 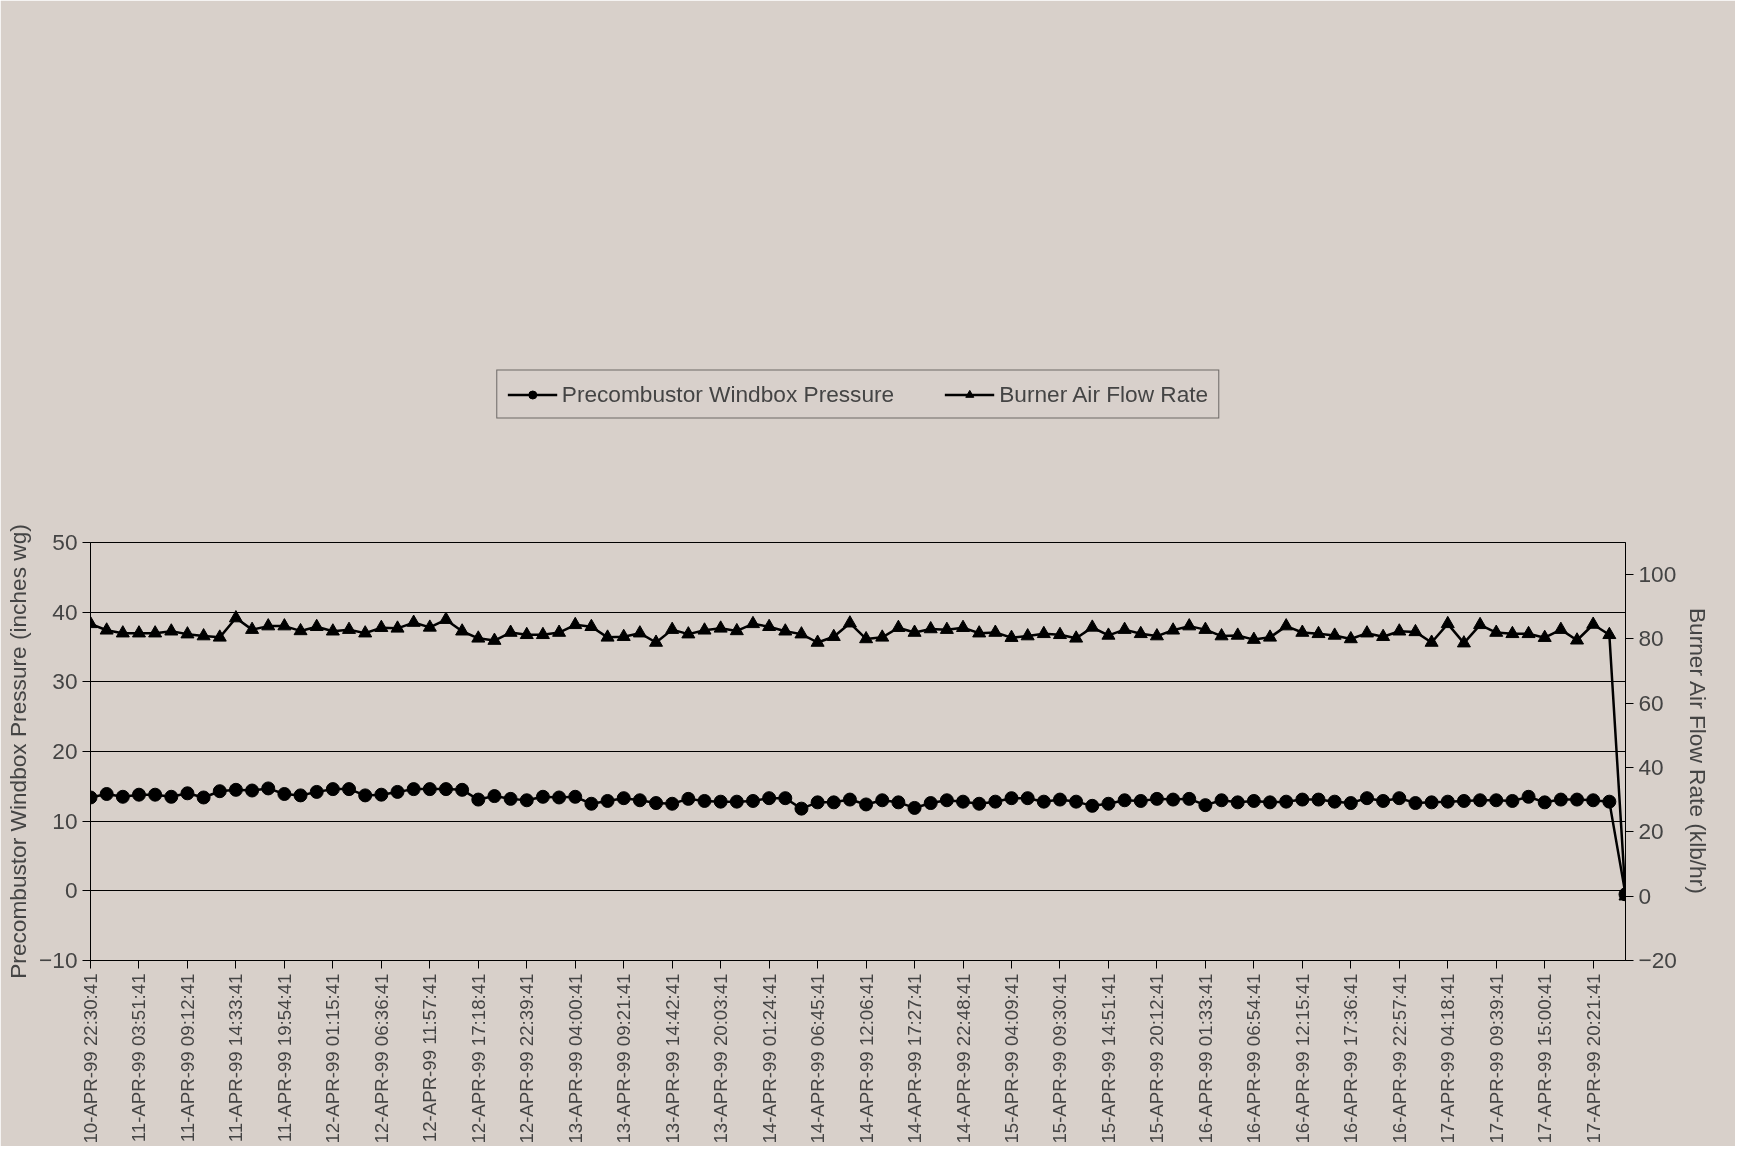 I want to click on y2-tick-label: 40, so click(x=1651, y=767).